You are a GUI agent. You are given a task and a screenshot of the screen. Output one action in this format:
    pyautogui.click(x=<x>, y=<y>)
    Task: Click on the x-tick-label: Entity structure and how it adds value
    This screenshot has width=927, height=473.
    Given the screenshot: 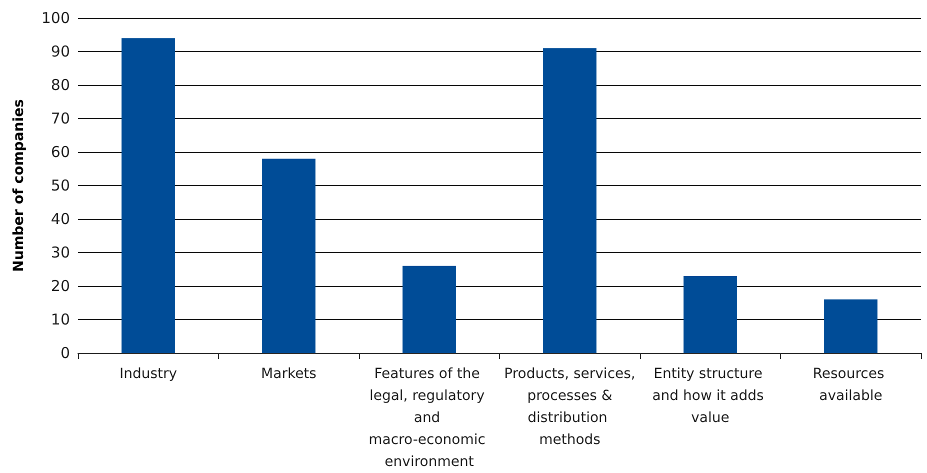 What is the action you would take?
    pyautogui.click(x=710, y=396)
    